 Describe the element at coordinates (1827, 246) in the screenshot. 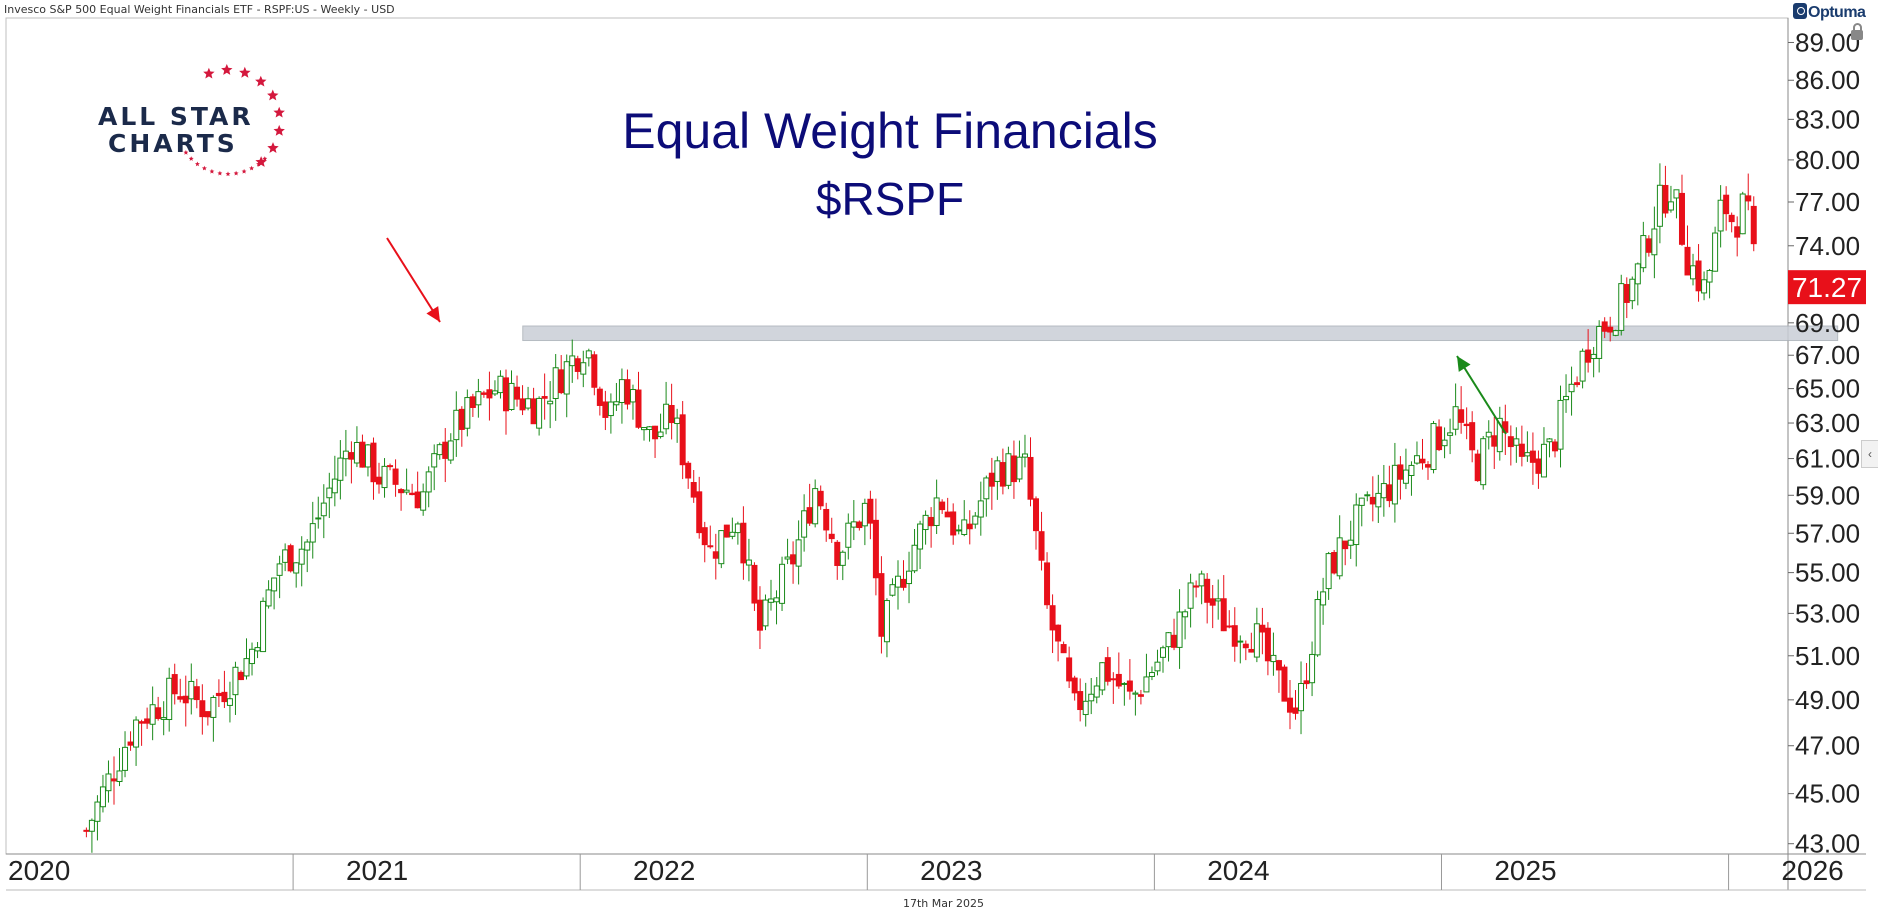

I see `y-tick-label: 74.00` at that location.